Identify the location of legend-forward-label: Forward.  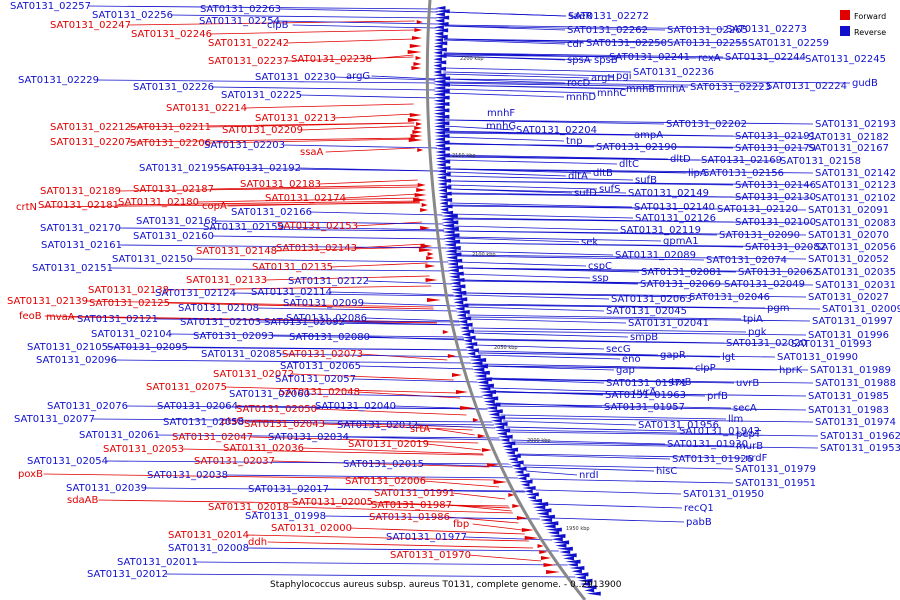
(870, 16).